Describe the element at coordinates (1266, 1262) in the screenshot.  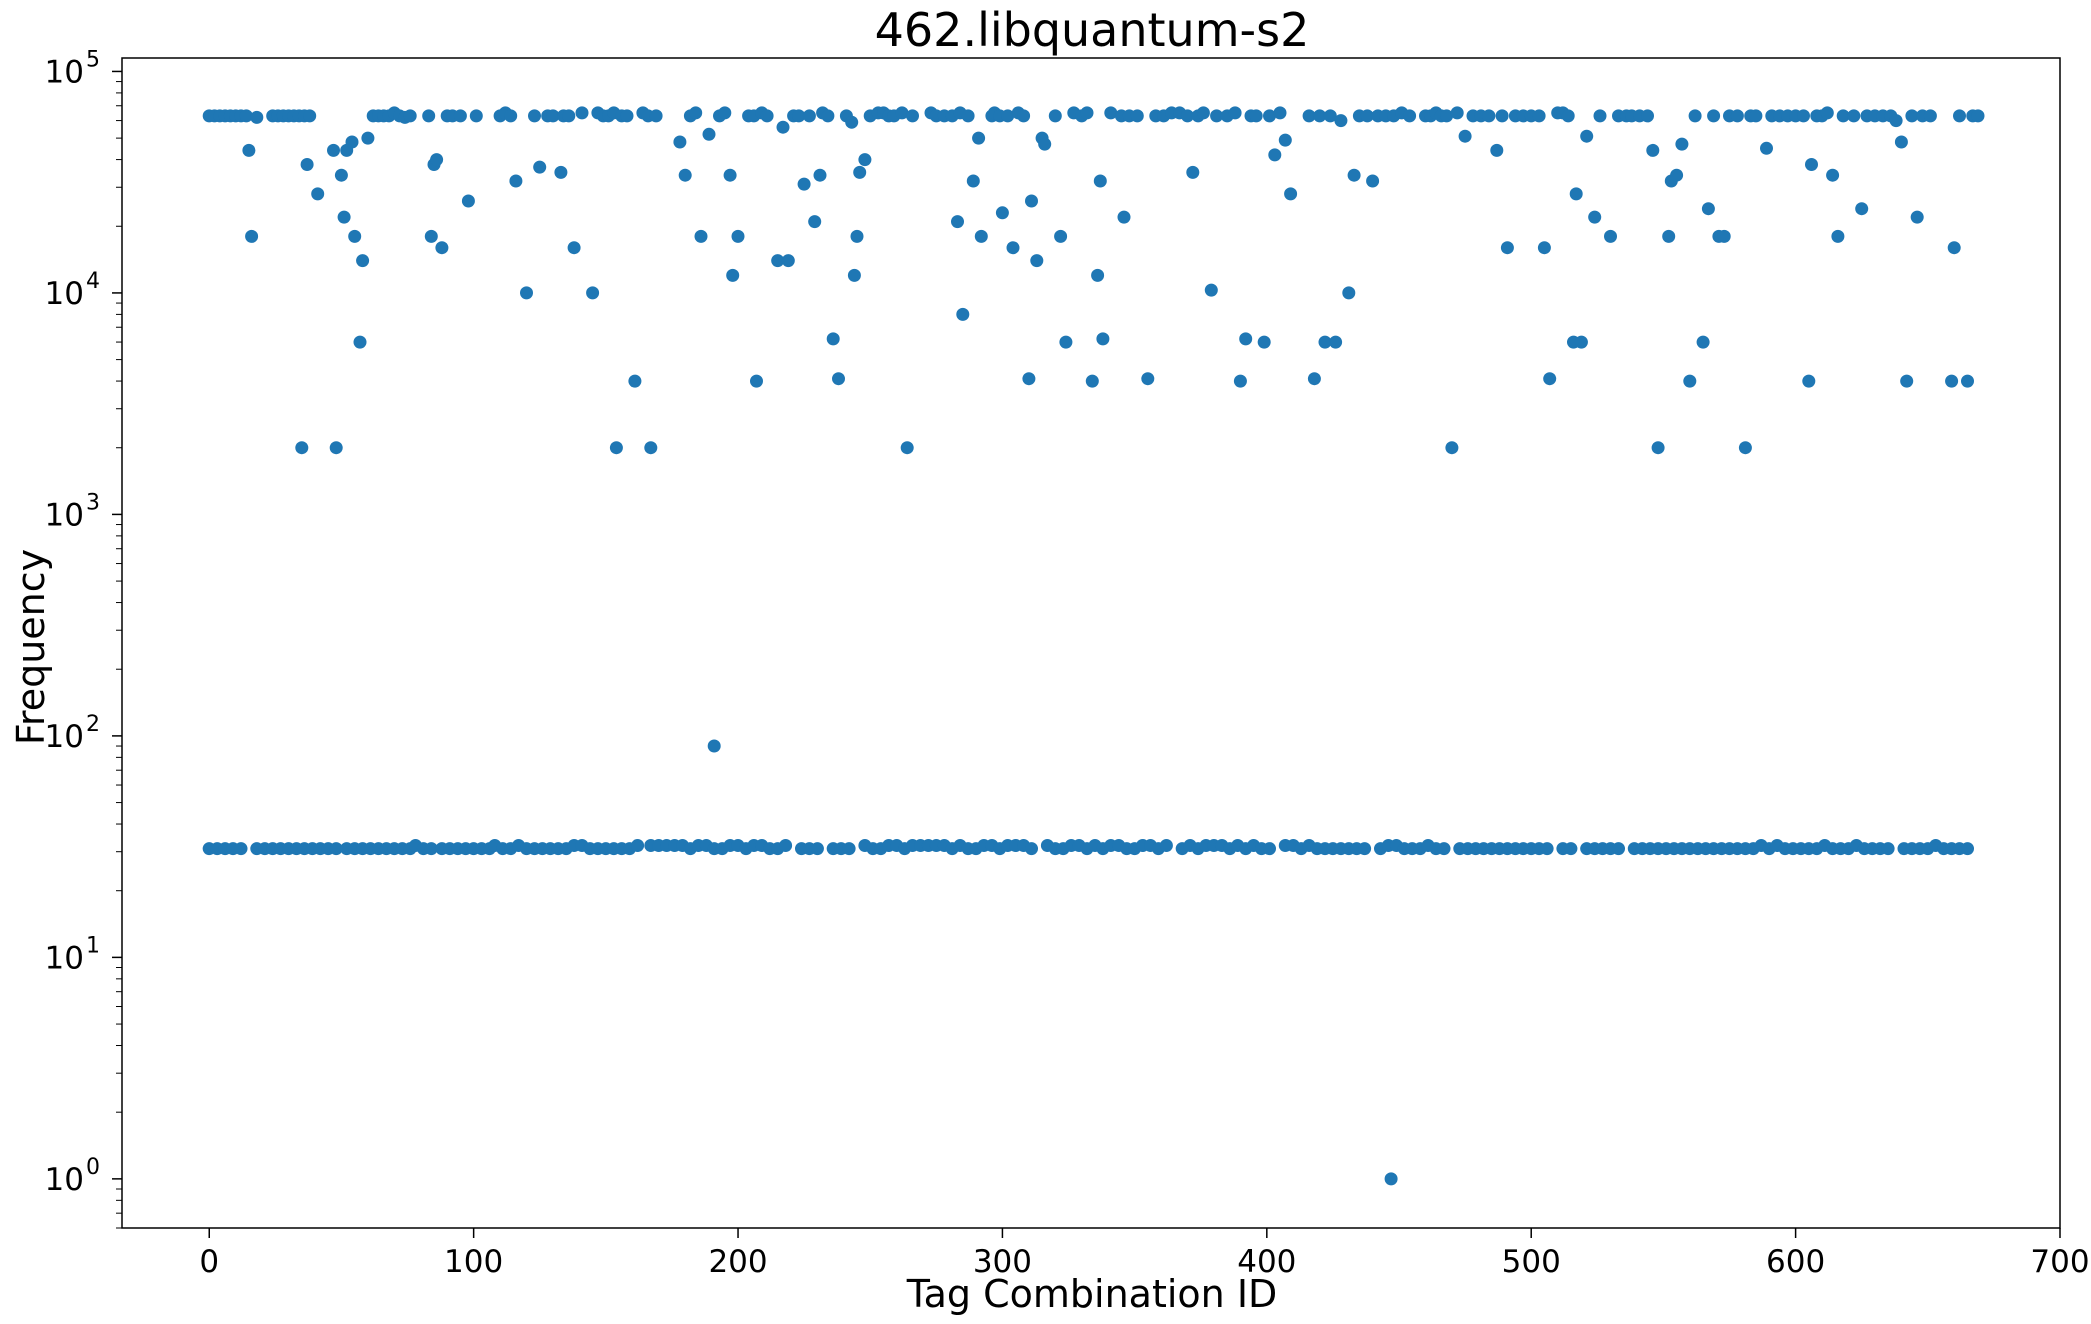
I see `x-tick-label: 400` at that location.